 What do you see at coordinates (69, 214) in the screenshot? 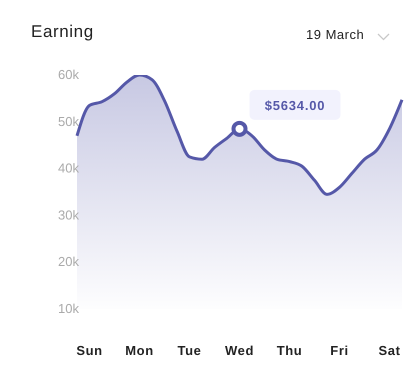
I see `y-tick-label: 30k` at bounding box center [69, 214].